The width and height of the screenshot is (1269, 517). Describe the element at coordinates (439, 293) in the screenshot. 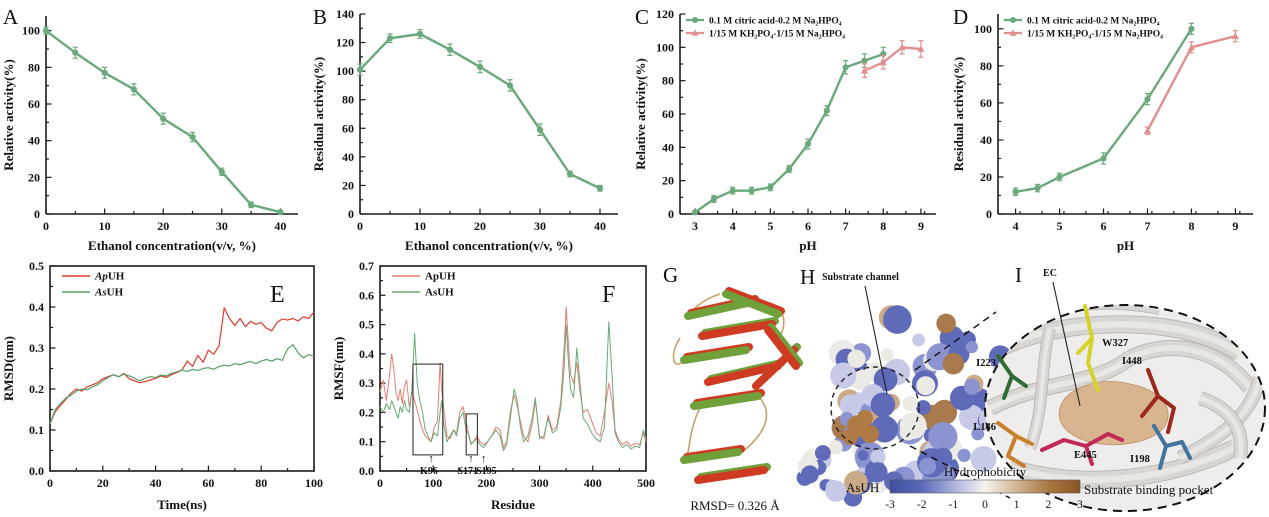

I see `legend-label: AsUH` at that location.